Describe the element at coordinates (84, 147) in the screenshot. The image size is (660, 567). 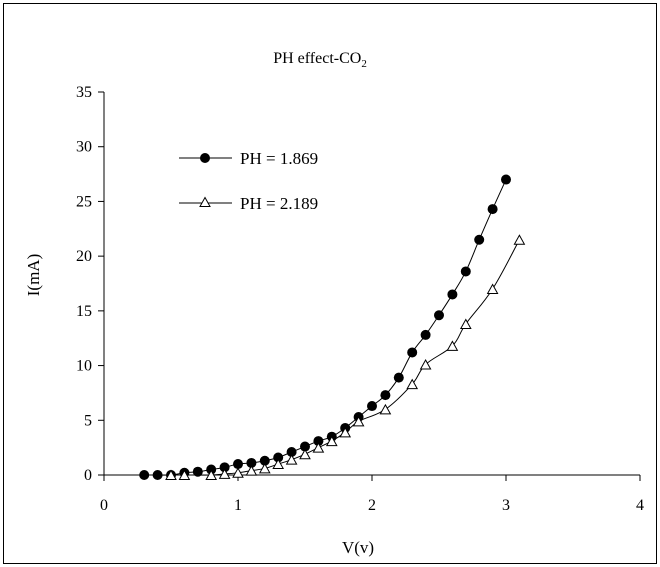
I see `y-tick-label: 30` at that location.